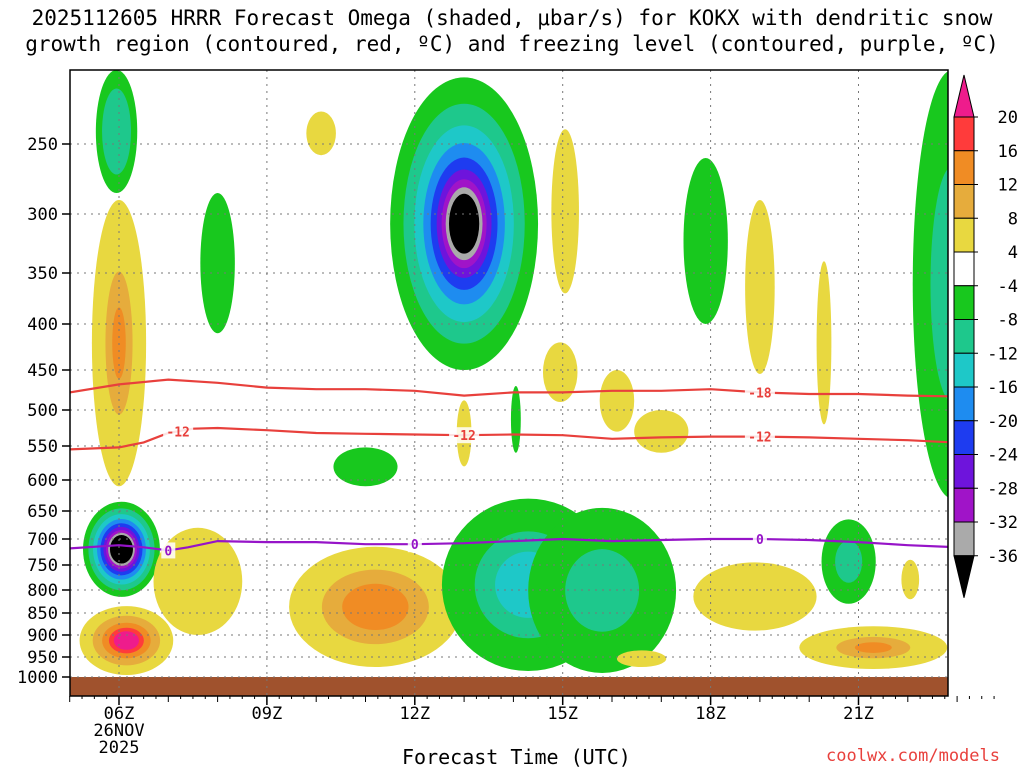  Describe the element at coordinates (509, 544) in the screenshot. I see `contour-freezing-level` at that location.